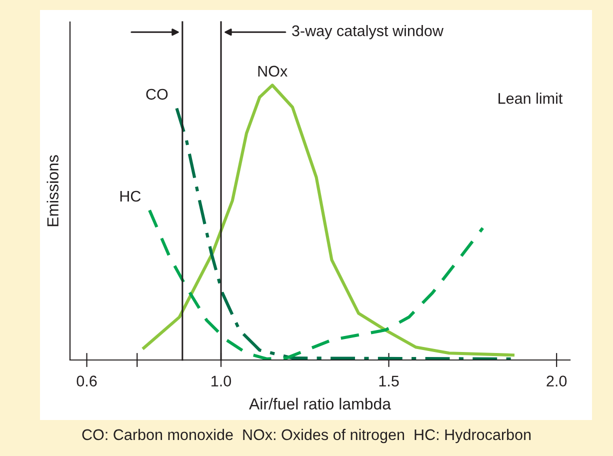 This screenshot has width=613, height=456. I want to click on annotation: Lean limit, so click(530, 98).